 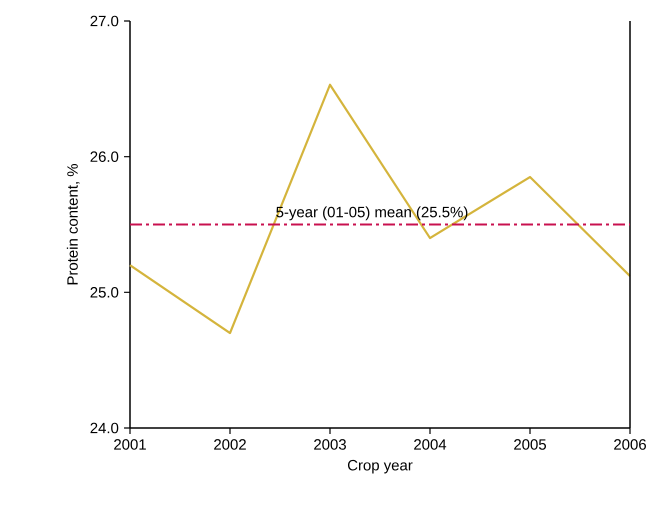 What do you see at coordinates (430, 444) in the screenshot?
I see `x-tick-label: 2004` at bounding box center [430, 444].